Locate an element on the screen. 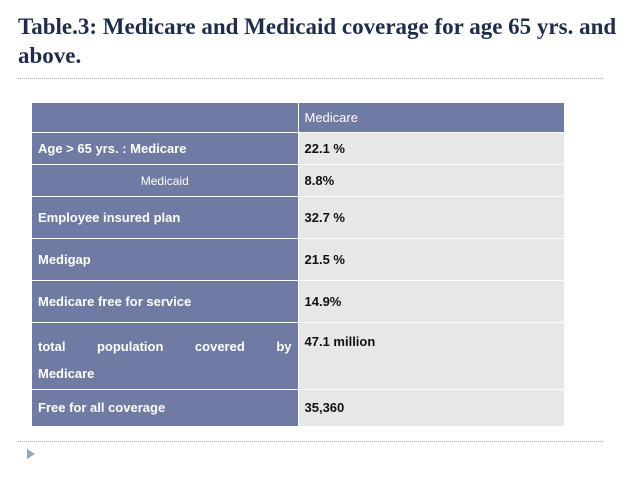 Image resolution: width=638 pixels, height=479 pixels. row-label: Medicare free for service is located at coordinates (165, 301).